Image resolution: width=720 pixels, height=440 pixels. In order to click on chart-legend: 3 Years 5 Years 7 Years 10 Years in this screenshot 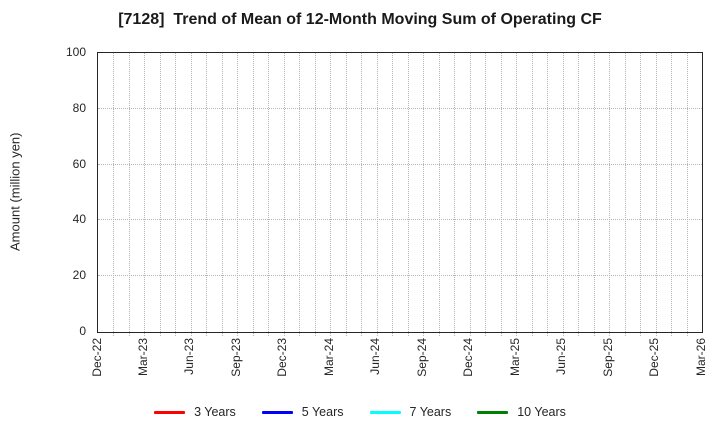, I will do `click(360, 412)`.